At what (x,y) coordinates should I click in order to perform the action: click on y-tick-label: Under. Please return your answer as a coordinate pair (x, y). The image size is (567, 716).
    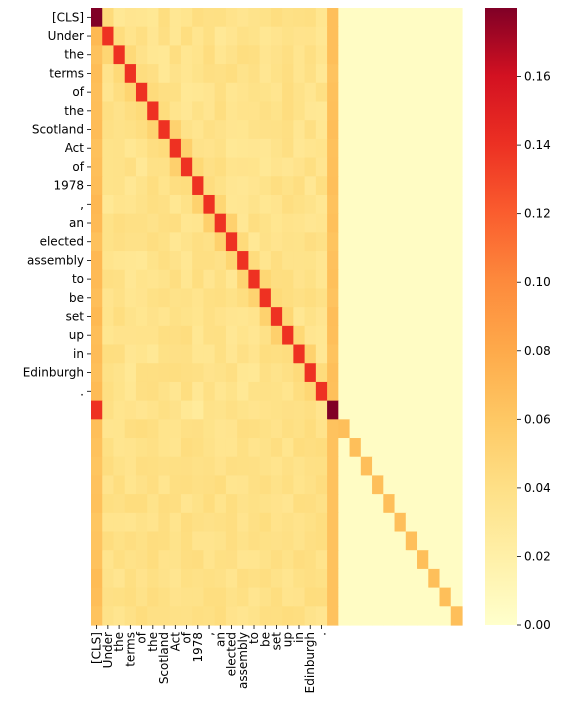
    Looking at the image, I should click on (66, 36).